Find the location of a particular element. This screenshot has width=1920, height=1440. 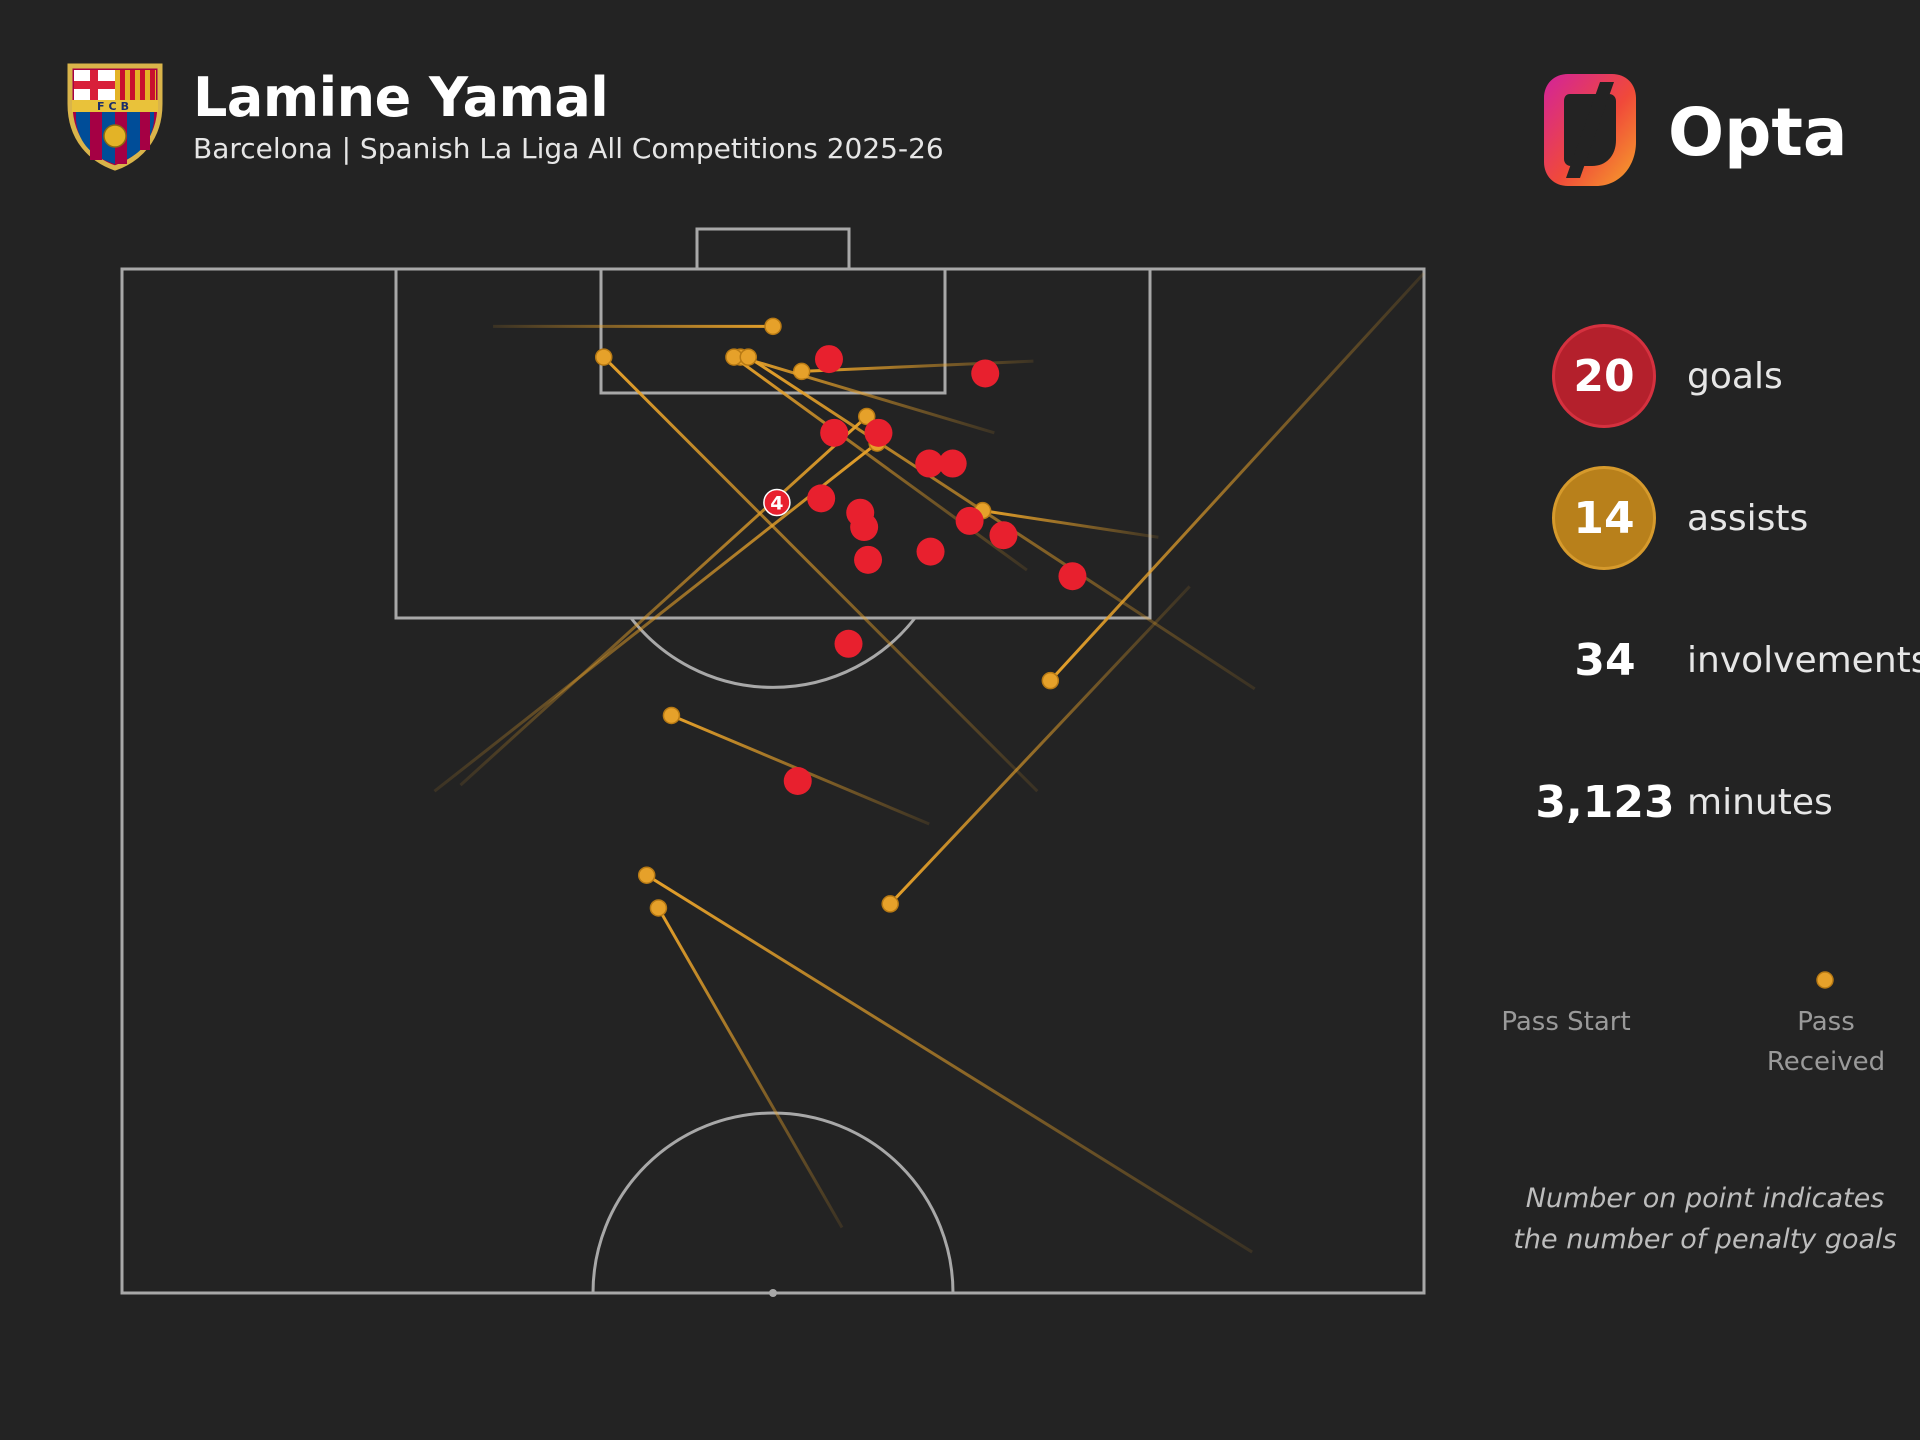

barcelona-crest-icon: FCB is located at coordinates (115, 117).